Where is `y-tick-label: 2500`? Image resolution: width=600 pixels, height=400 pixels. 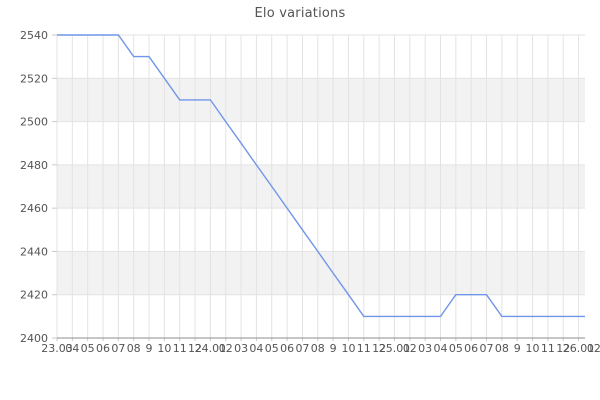
y-tick-label: 2500 is located at coordinates (34, 122).